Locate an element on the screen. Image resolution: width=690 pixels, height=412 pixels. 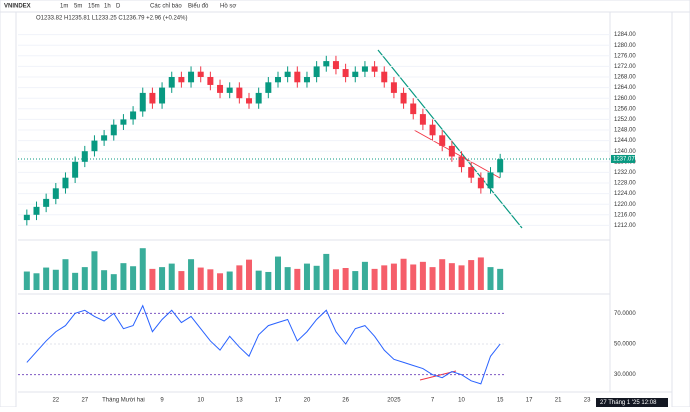
x-tick-label: 20 is located at coordinates (307, 401).